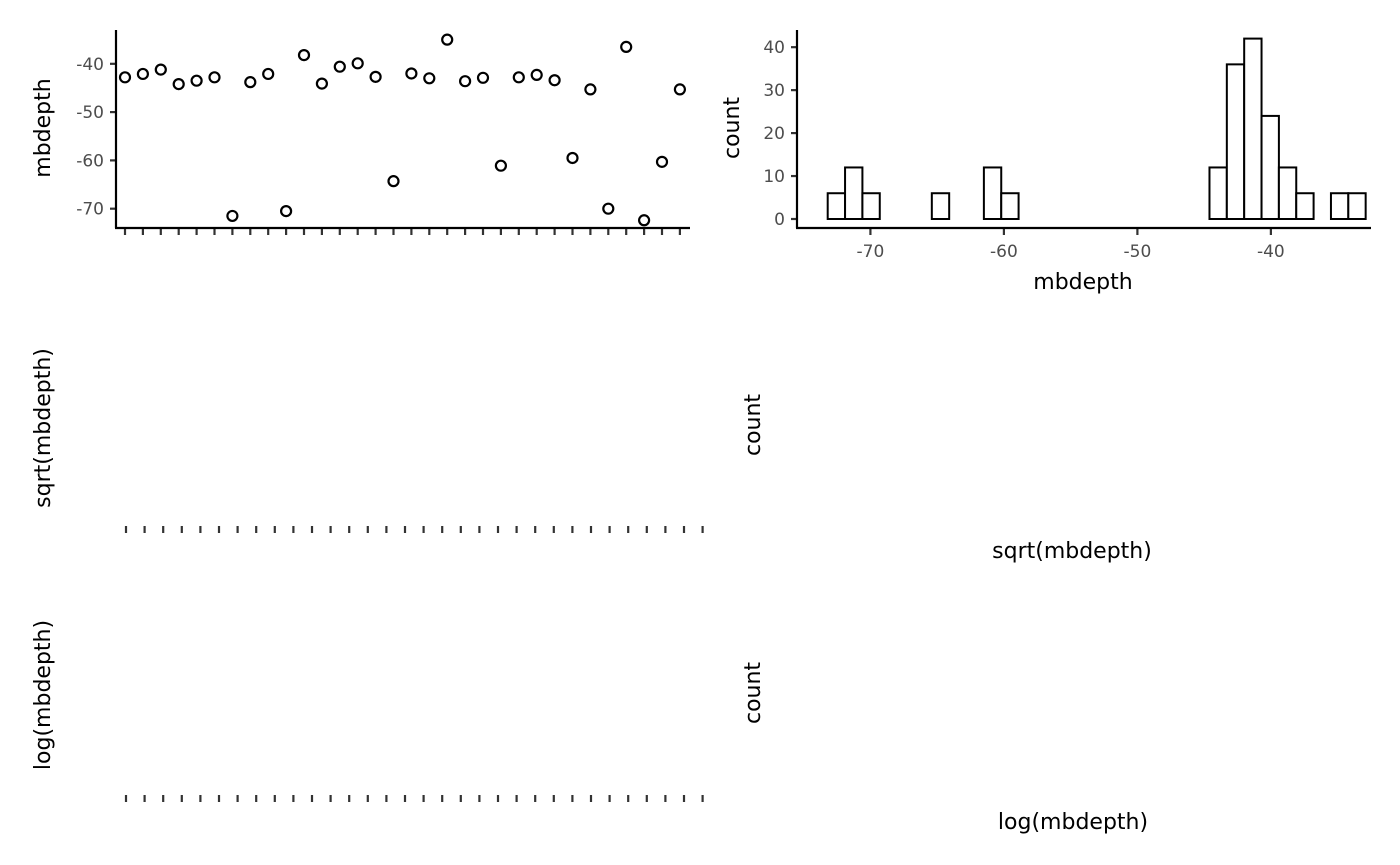 The image size is (1400, 865). What do you see at coordinates (871, 252) in the screenshot?
I see `x-tick-label: -70` at bounding box center [871, 252].